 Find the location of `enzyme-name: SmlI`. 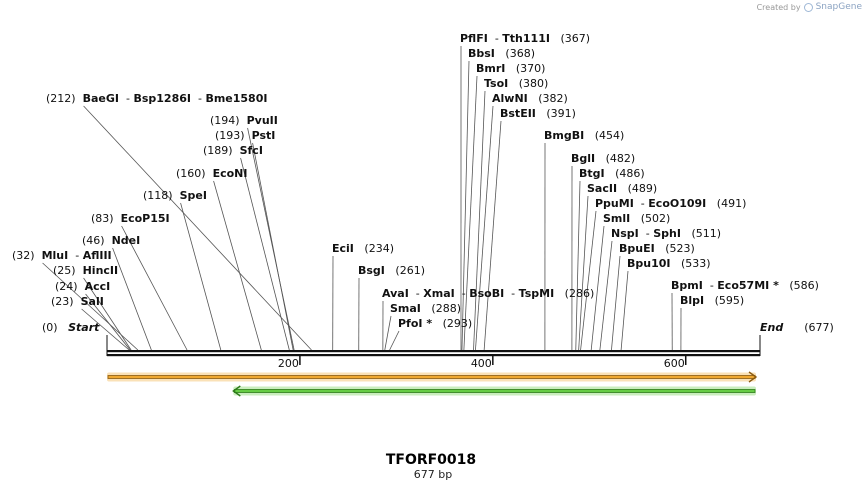

enzyme-name: SmlI is located at coordinates (616, 218).